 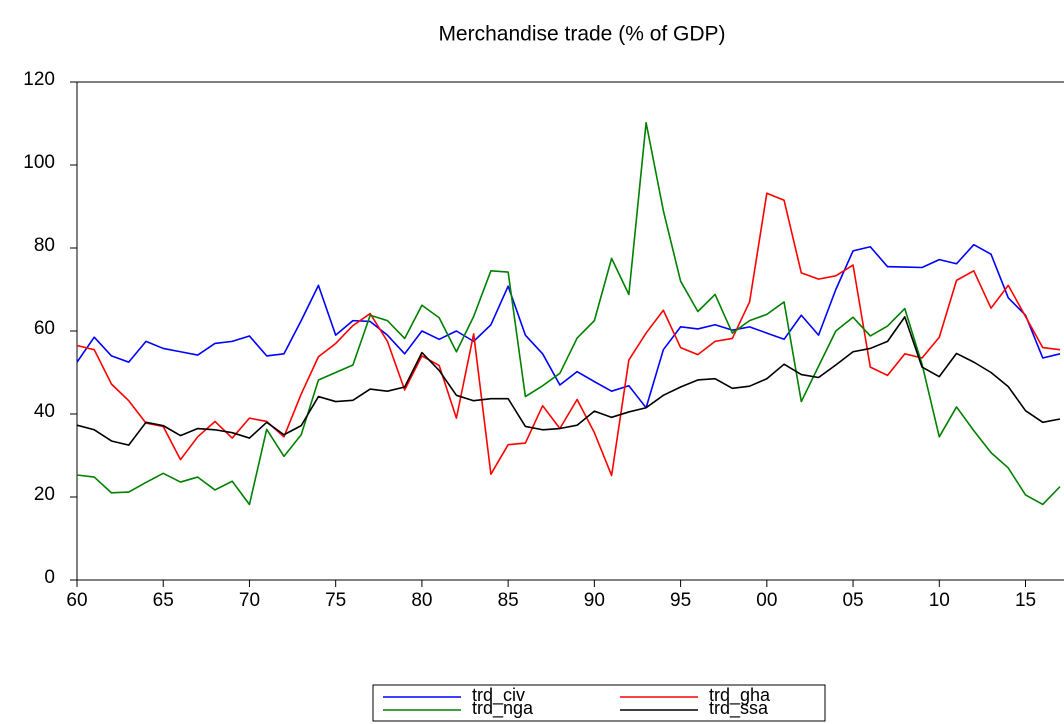 What do you see at coordinates (740, 695) in the screenshot?
I see `legend-label: trd_gha` at bounding box center [740, 695].